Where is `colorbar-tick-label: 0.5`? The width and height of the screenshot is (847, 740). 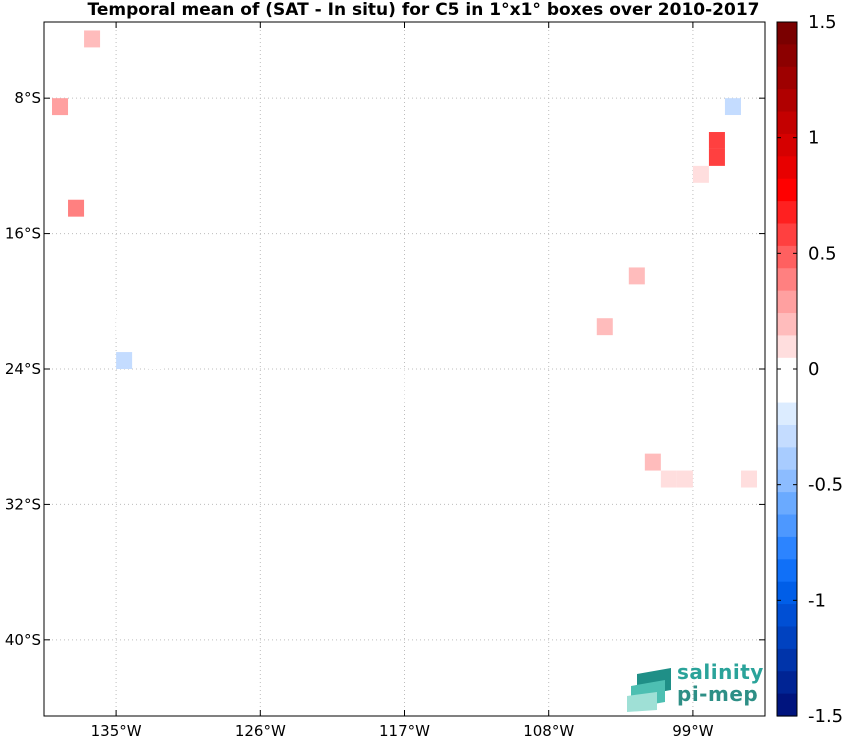 colorbar-tick-label: 0.5 is located at coordinates (822, 253).